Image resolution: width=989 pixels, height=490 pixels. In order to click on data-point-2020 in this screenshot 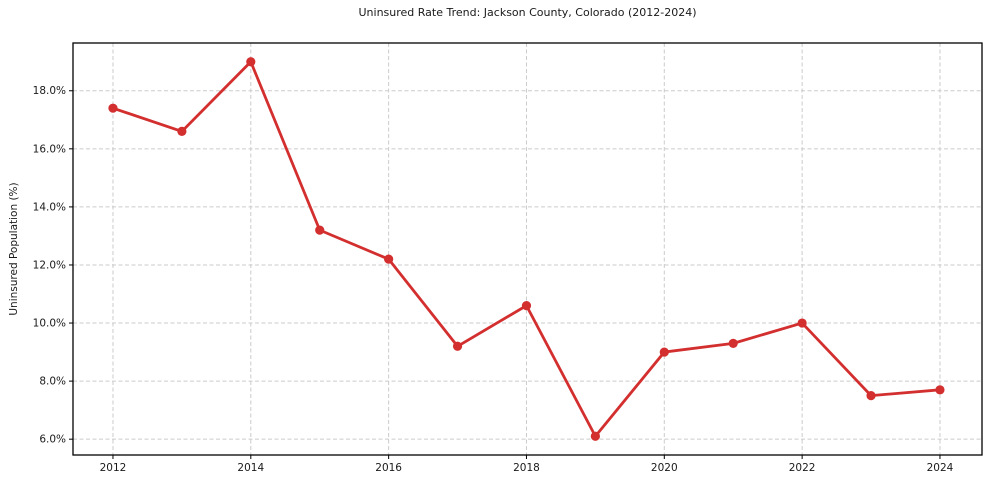, I will do `click(664, 352)`.